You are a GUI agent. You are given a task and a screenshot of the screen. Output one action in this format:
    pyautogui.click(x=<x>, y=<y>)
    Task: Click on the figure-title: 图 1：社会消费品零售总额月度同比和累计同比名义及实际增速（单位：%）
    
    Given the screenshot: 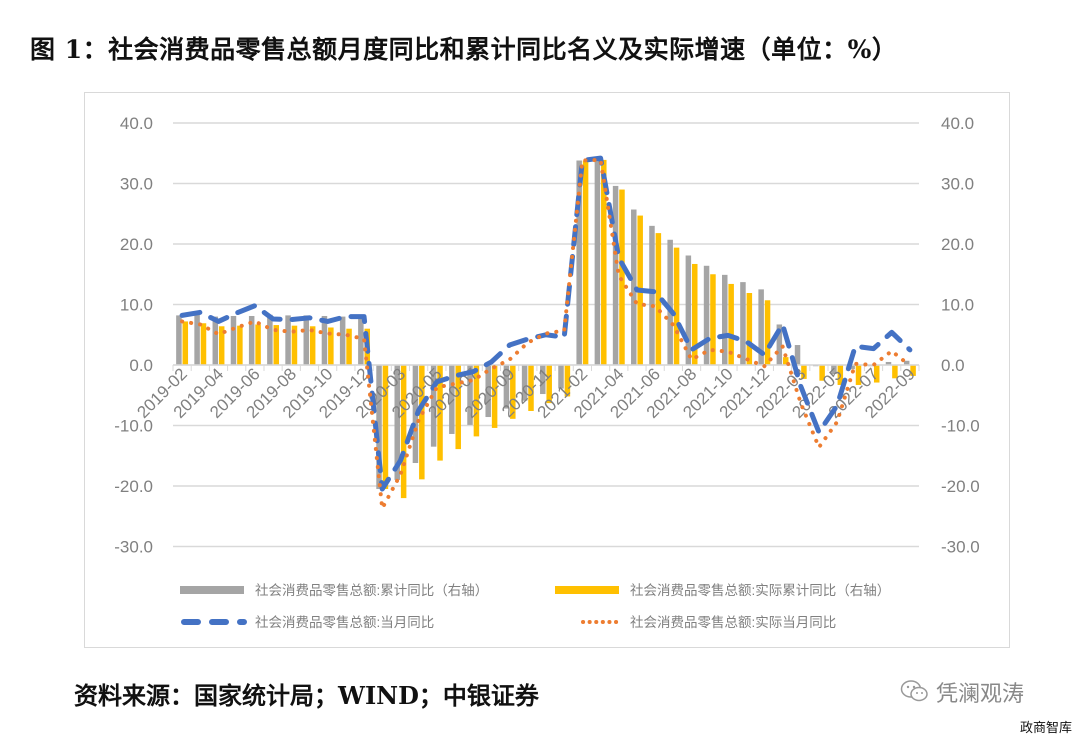 What is the action you would take?
    pyautogui.click(x=464, y=49)
    